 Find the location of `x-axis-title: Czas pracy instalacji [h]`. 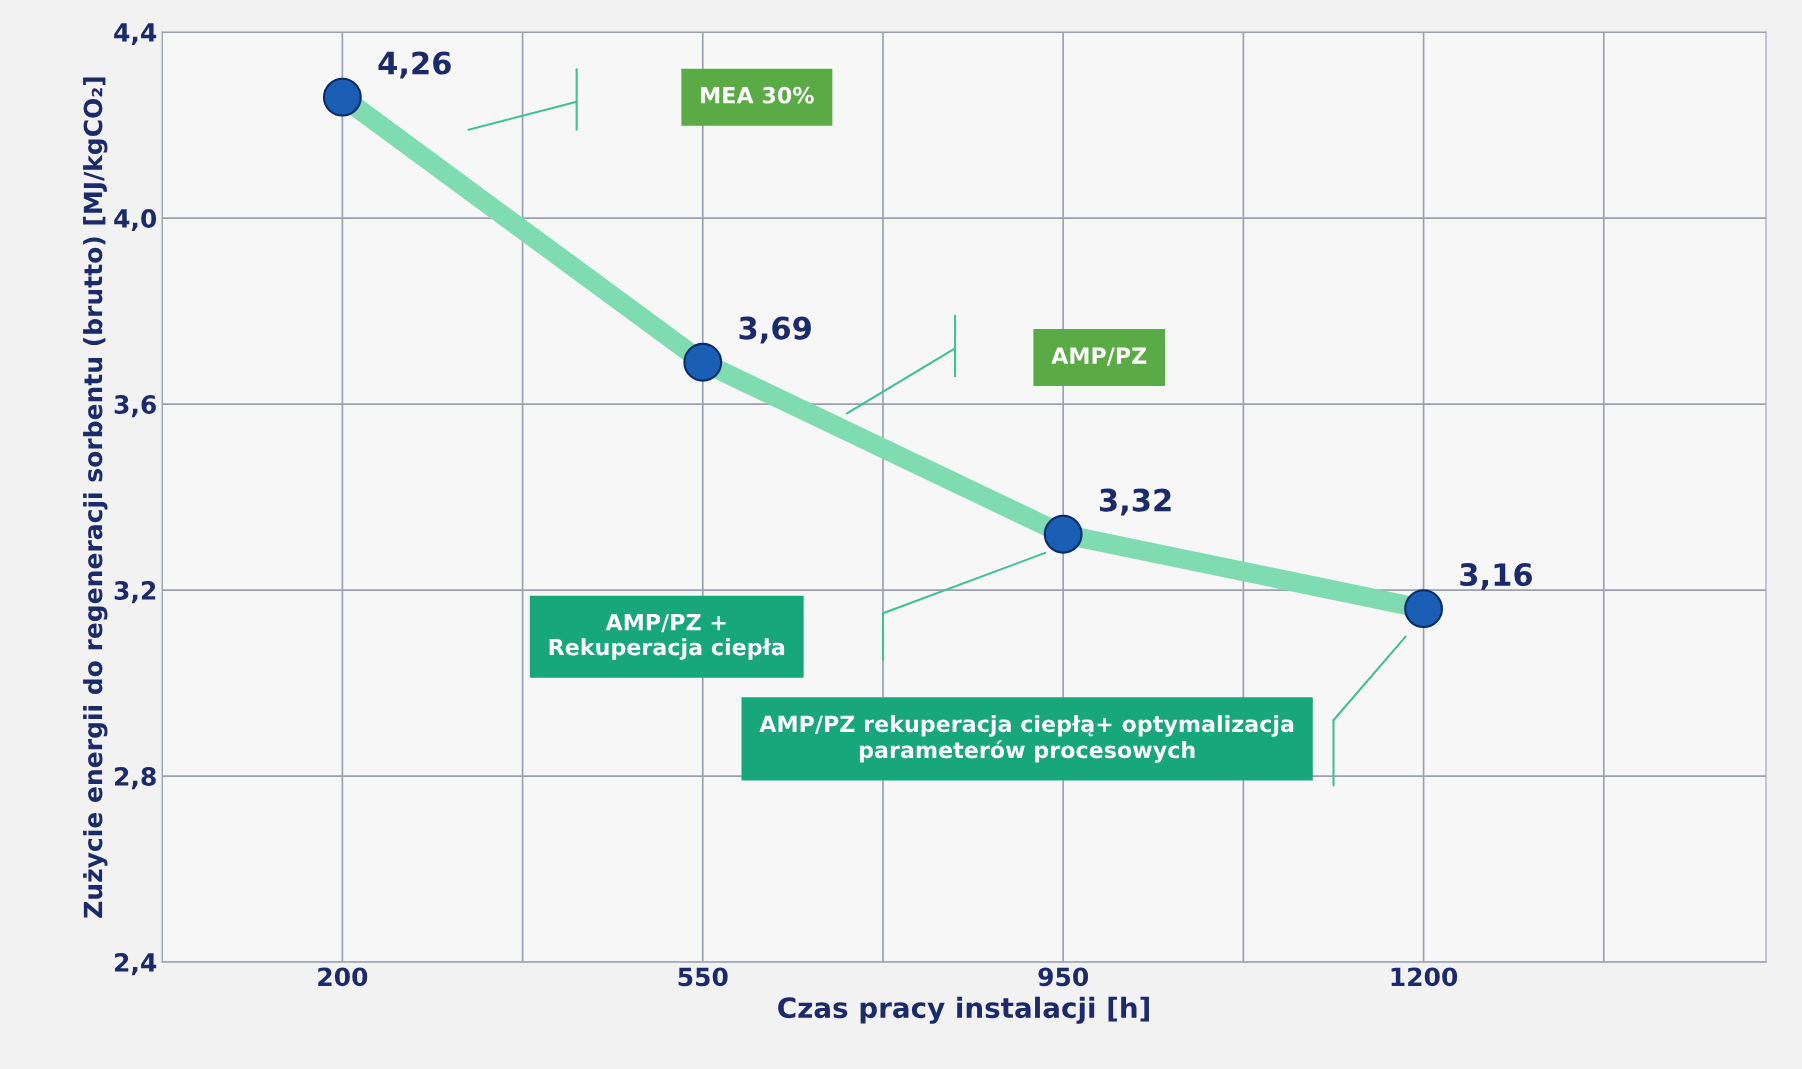

x-axis-title: Czas pracy instalacji [h] is located at coordinates (963, 1010).